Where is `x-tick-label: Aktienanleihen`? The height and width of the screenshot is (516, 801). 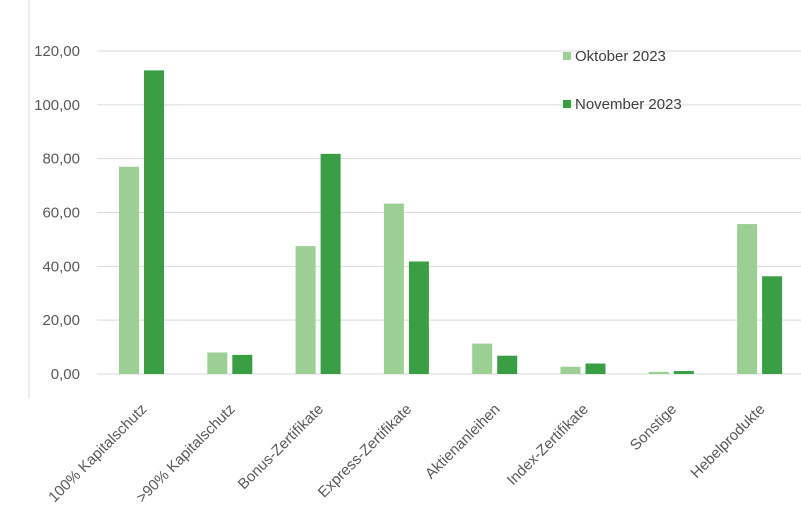 x-tick-label: Aktienanleihen is located at coordinates (463, 442).